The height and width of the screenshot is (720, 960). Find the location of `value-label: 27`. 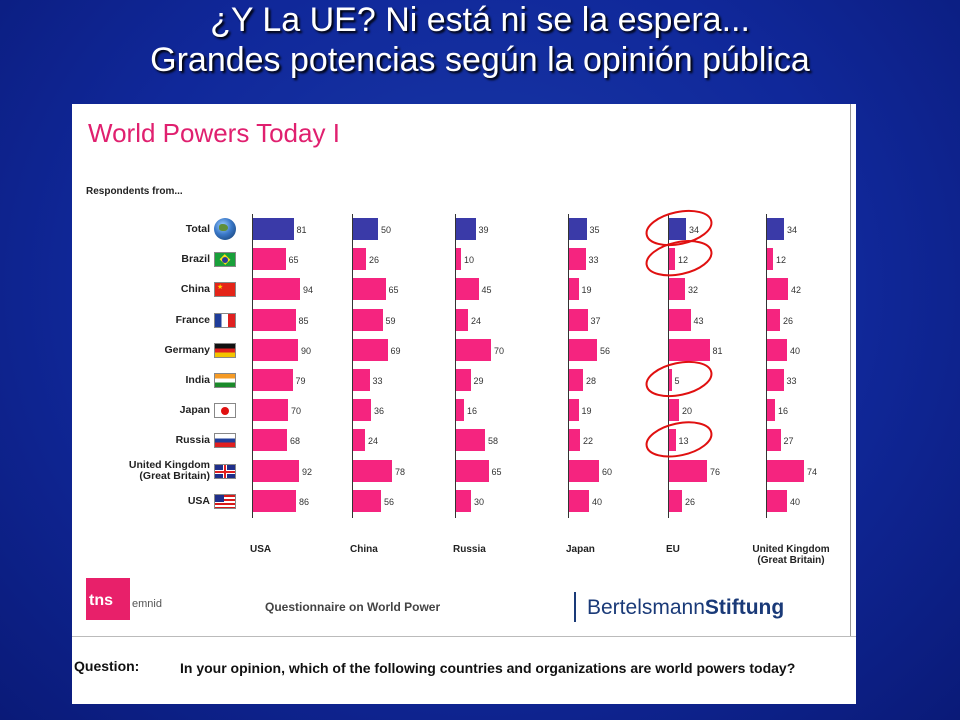

value-label: 27 is located at coordinates (788, 441).